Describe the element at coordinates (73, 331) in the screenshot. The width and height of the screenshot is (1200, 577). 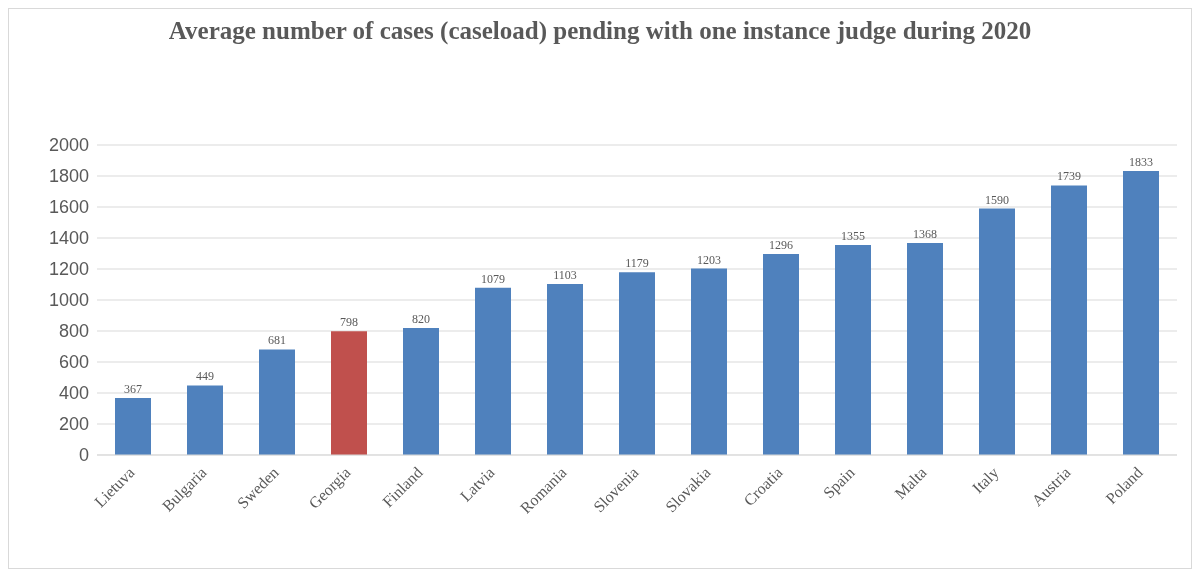
I see `y-tick-label: 800` at that location.